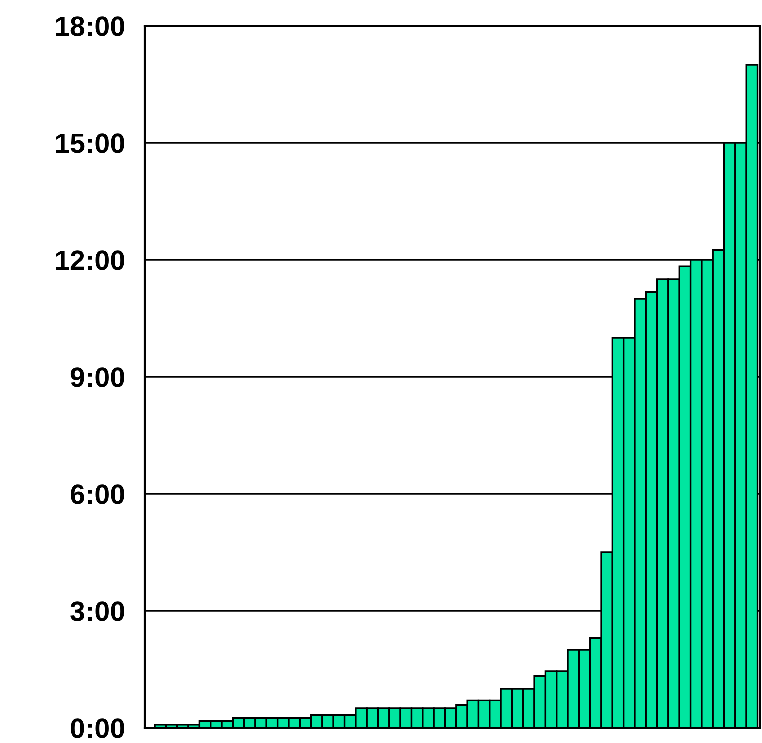 The width and height of the screenshot is (762, 743). I want to click on y-tick-label: 15:00, so click(90, 144).